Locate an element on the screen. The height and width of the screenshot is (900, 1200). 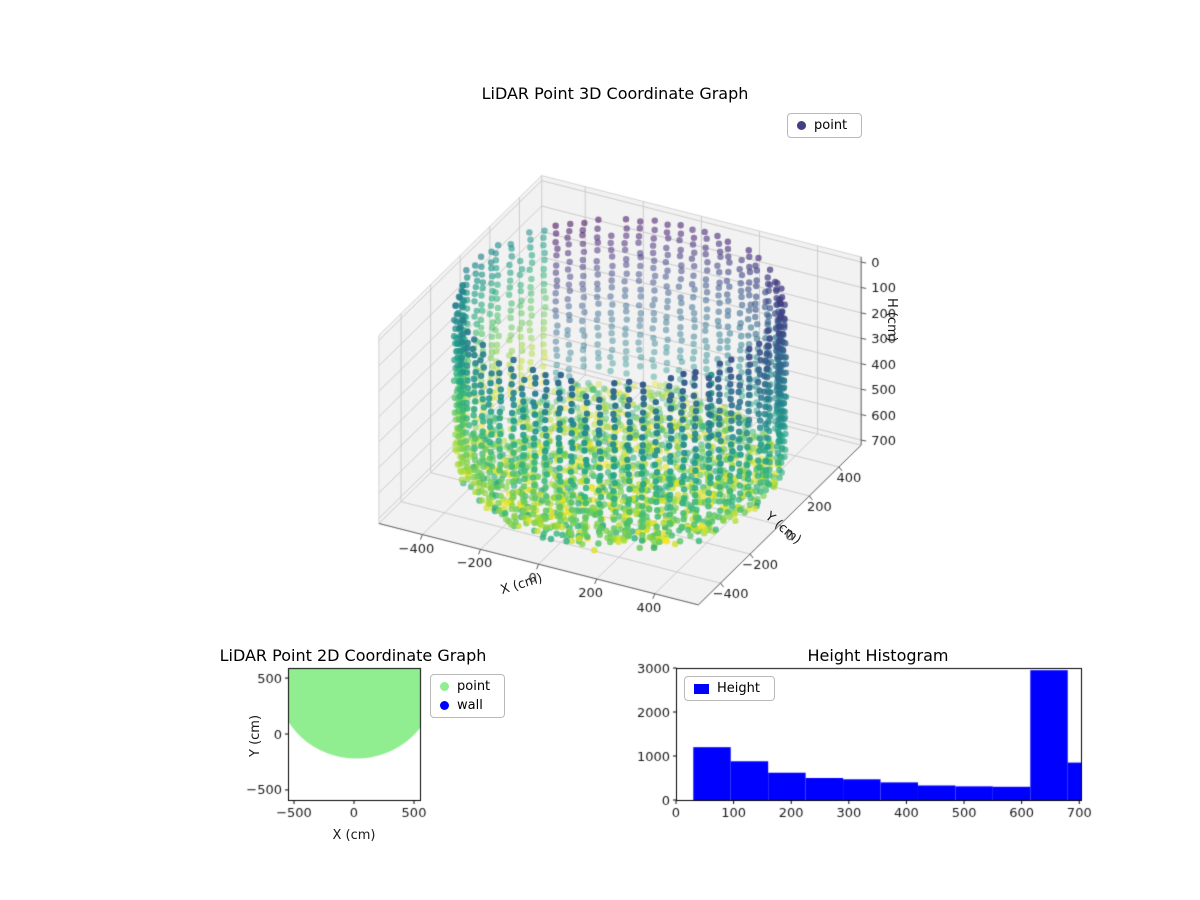
legend-row-point: point is located at coordinates (465, 686).